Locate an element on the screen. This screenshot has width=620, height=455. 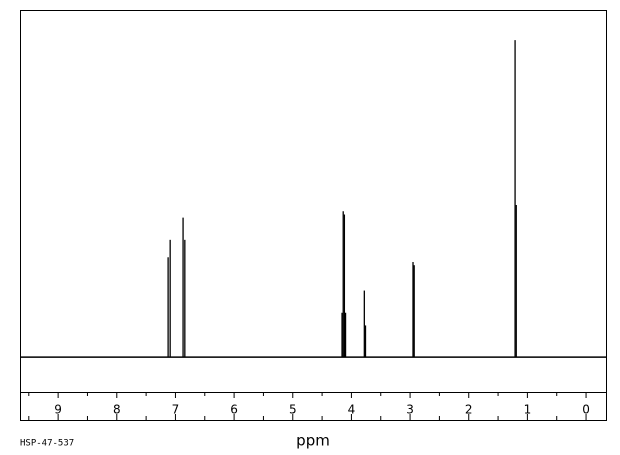
x-tick-label: 4 is located at coordinates (352, 410).